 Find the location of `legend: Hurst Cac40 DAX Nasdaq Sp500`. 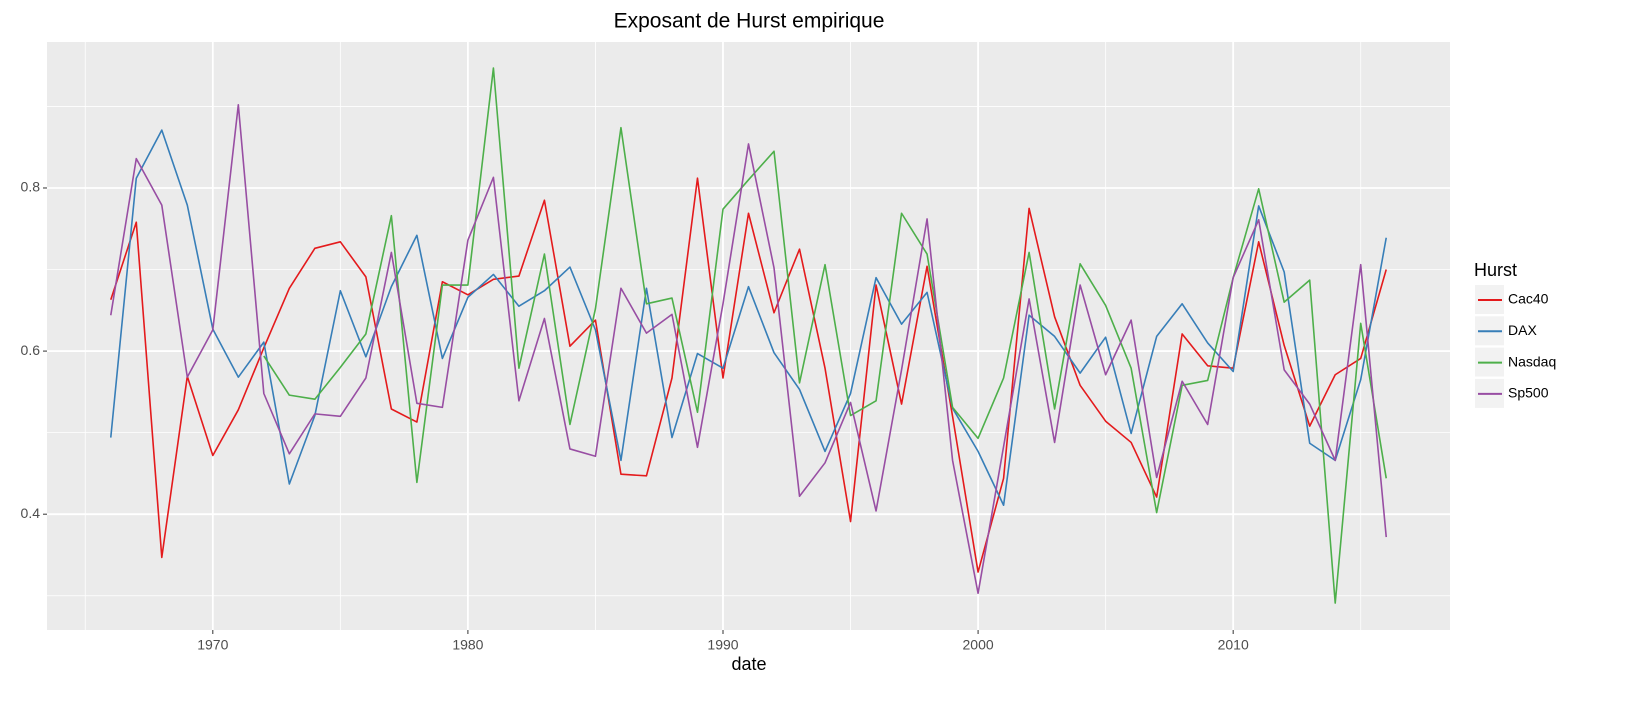

legend: Hurst Cac40 DAX Nasdaq Sp500 is located at coordinates (1515, 334).